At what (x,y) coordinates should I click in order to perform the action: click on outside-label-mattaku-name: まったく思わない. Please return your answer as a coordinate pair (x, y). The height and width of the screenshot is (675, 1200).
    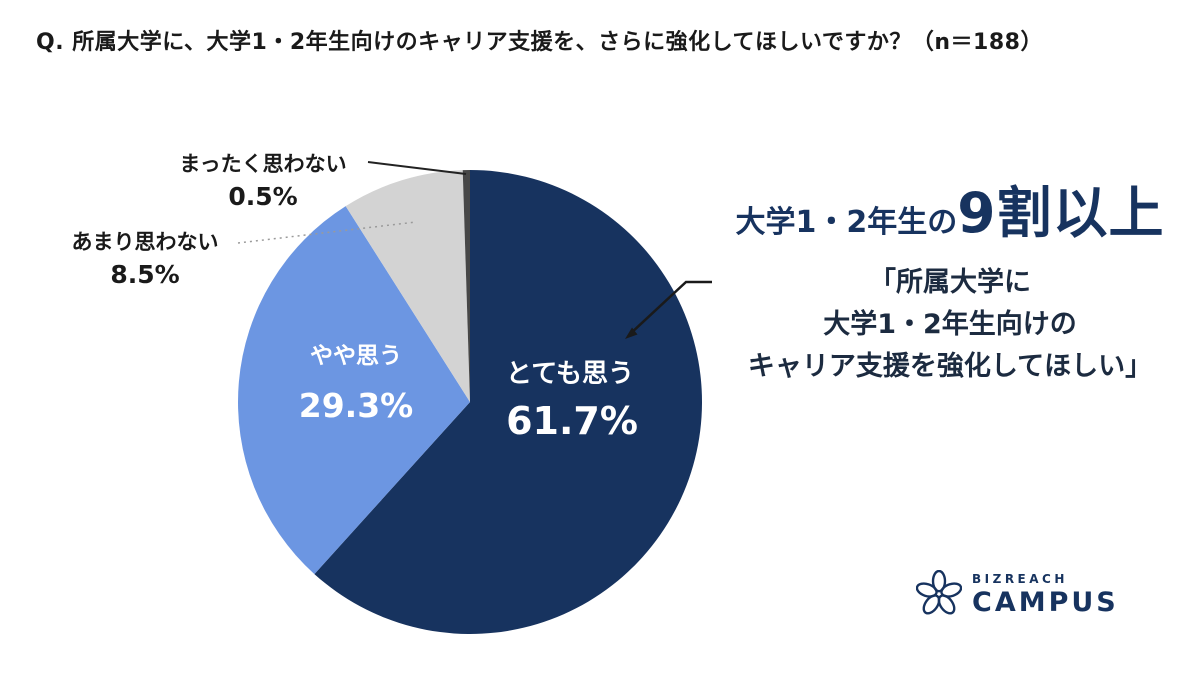
    Looking at the image, I should click on (263, 164).